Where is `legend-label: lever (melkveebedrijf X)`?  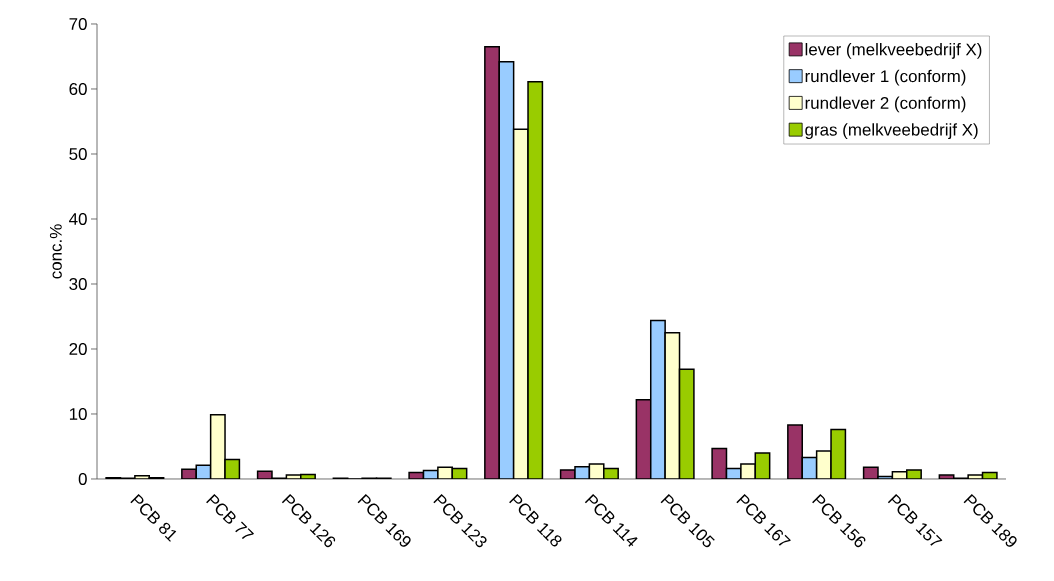 legend-label: lever (melkveebedrijf X) is located at coordinates (893, 51).